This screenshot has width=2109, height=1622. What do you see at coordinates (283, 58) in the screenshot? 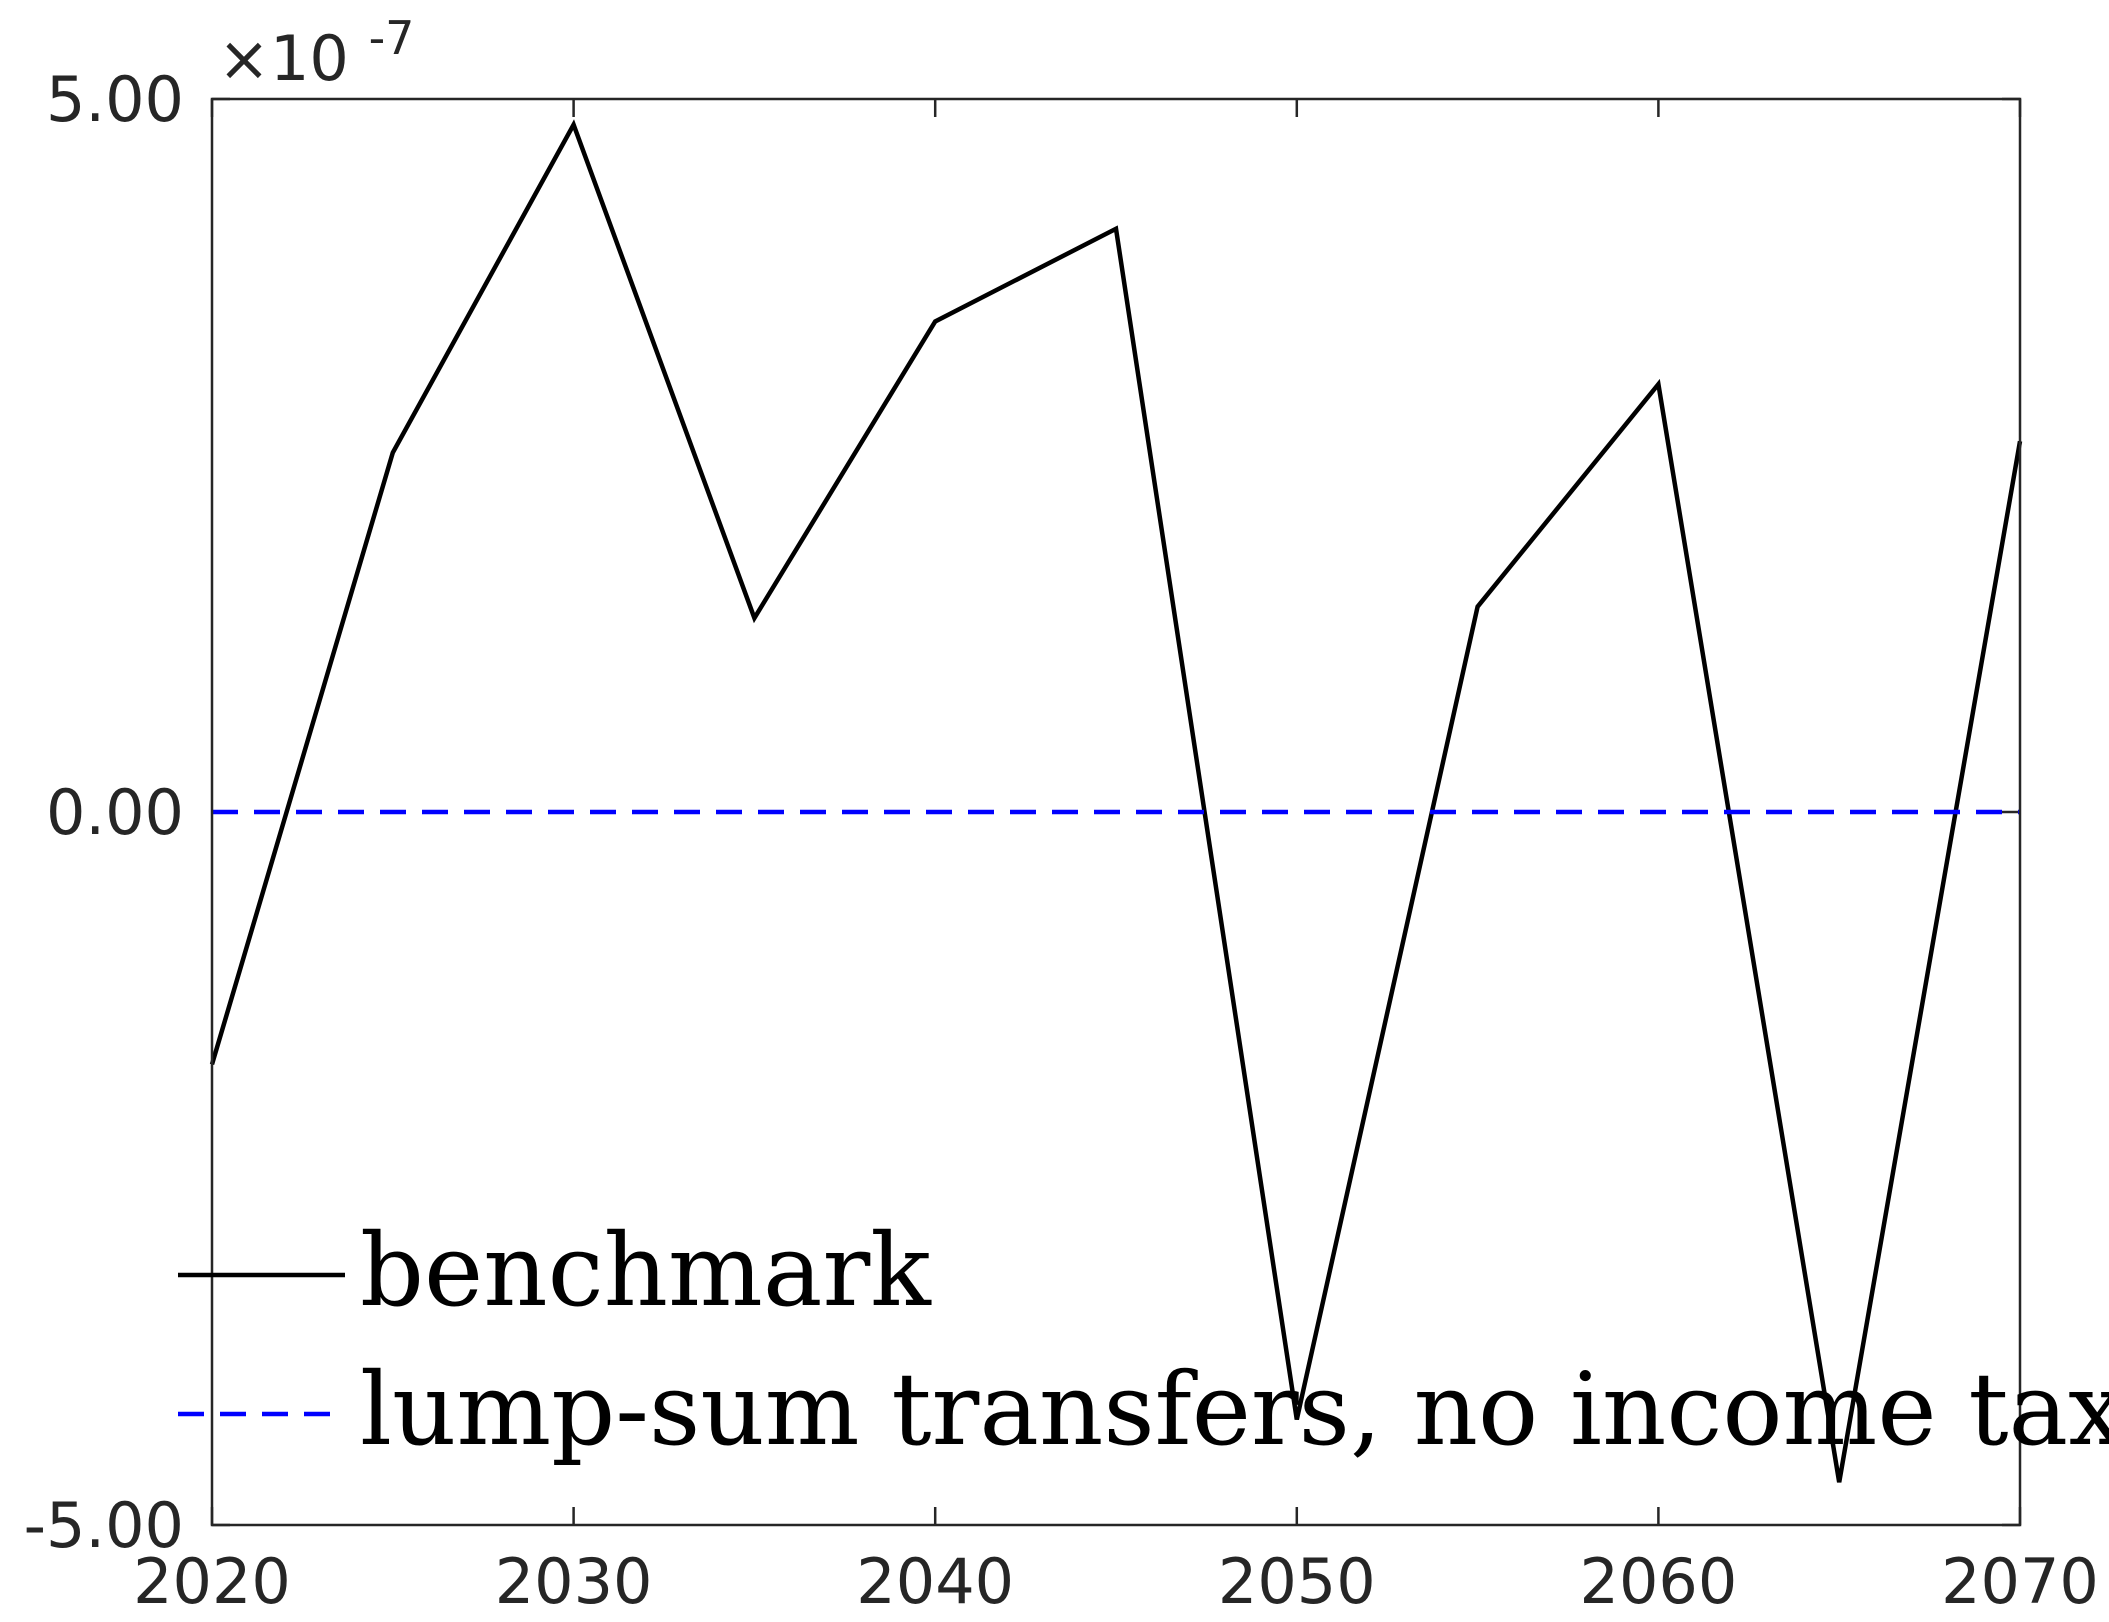
I see `y-axis-exponent-prefix: ×10` at bounding box center [283, 58].